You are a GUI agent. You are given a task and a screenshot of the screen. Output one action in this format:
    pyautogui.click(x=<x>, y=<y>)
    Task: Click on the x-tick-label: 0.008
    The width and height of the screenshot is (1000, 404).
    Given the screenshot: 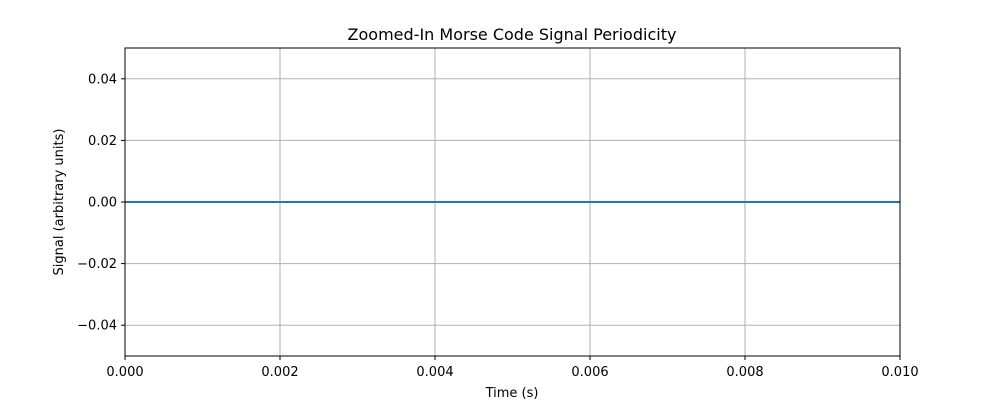 What is the action you would take?
    pyautogui.click(x=744, y=372)
    